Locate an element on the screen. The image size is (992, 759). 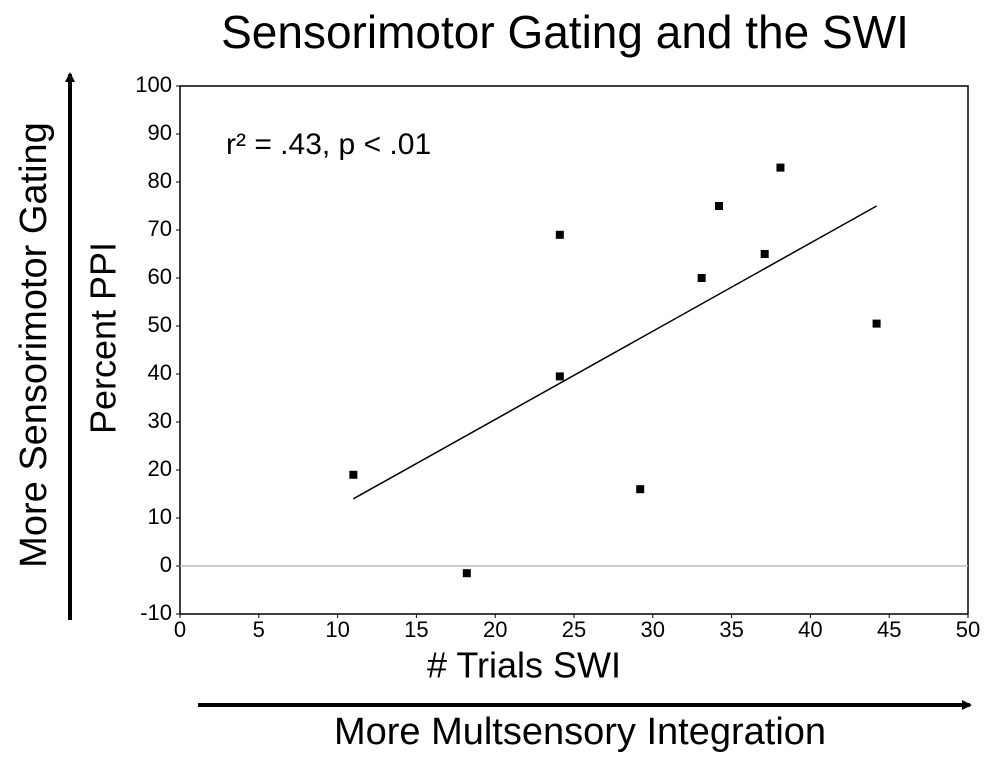
y-tick-label: 40 is located at coordinates (160, 372).